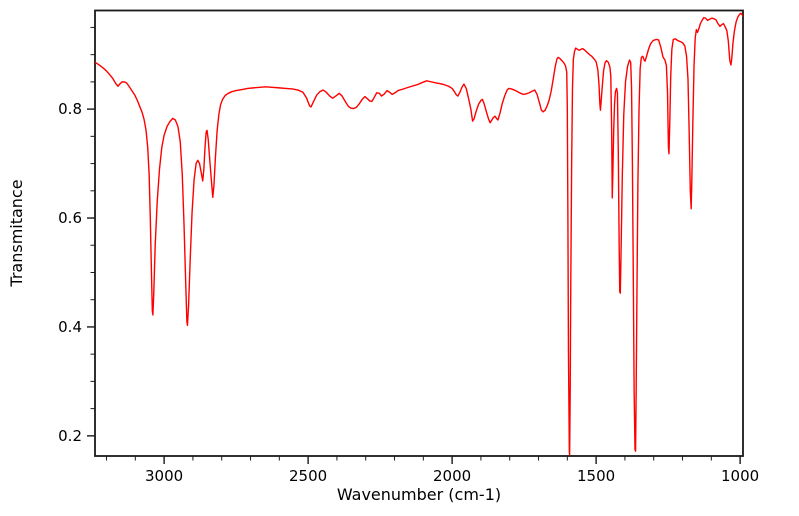 The image size is (799, 516). Describe the element at coordinates (70, 327) in the screenshot. I see `y-tick-label: 0.4` at that location.